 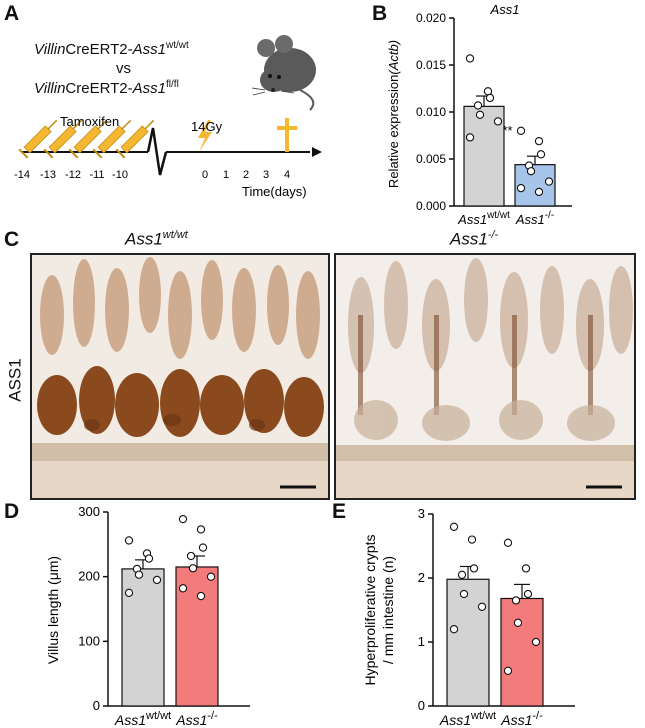 I want to click on panel-letter-a: A, so click(x=12, y=13).